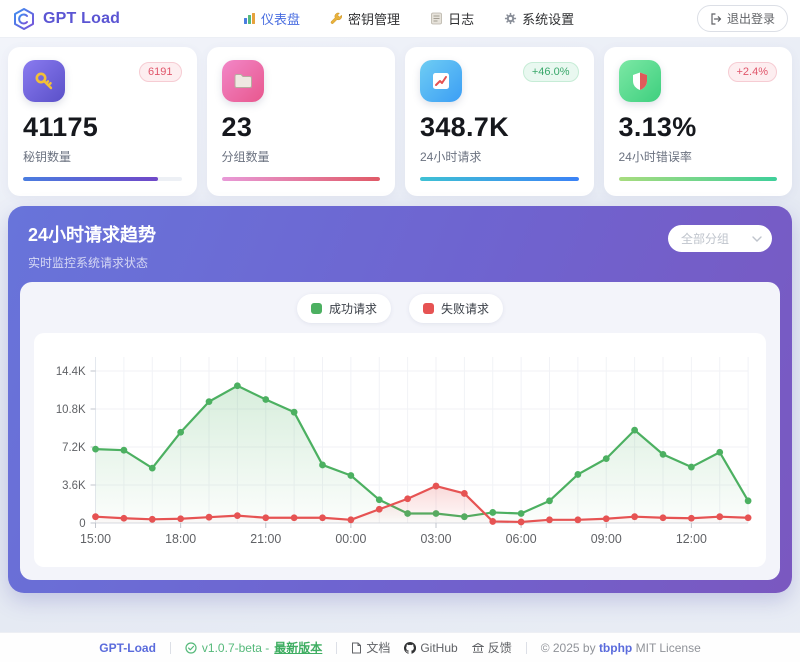 Image resolution: width=800 pixels, height=662 pixels. I want to click on footer: GPT-Load v1.0.7-beta - 最新版本 文档 GitHub, so click(400, 647).